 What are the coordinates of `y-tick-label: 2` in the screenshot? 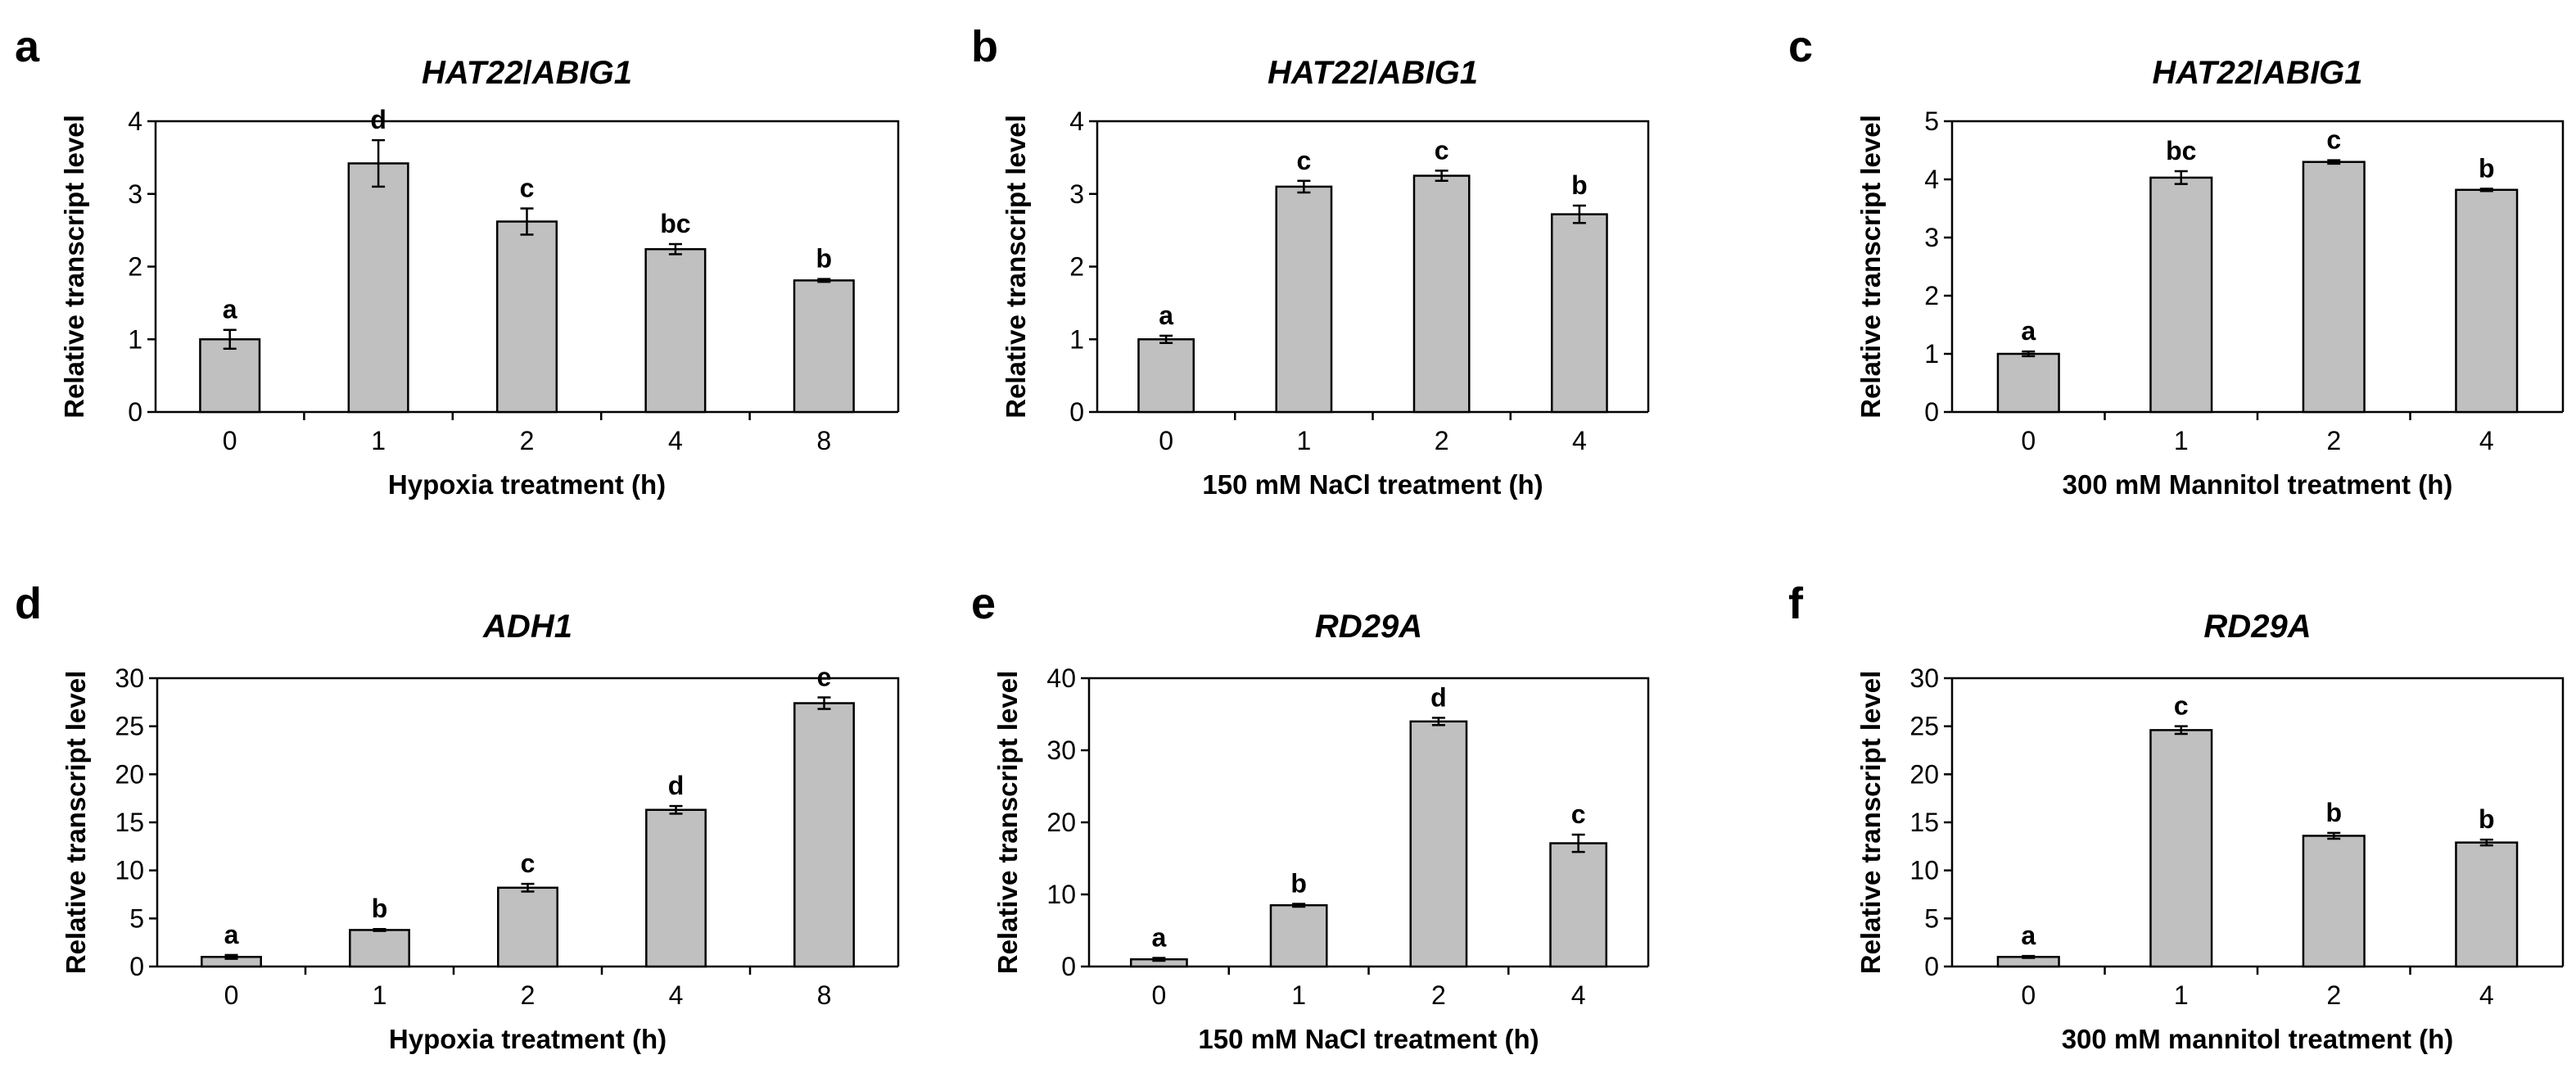 It's located at (1931, 296).